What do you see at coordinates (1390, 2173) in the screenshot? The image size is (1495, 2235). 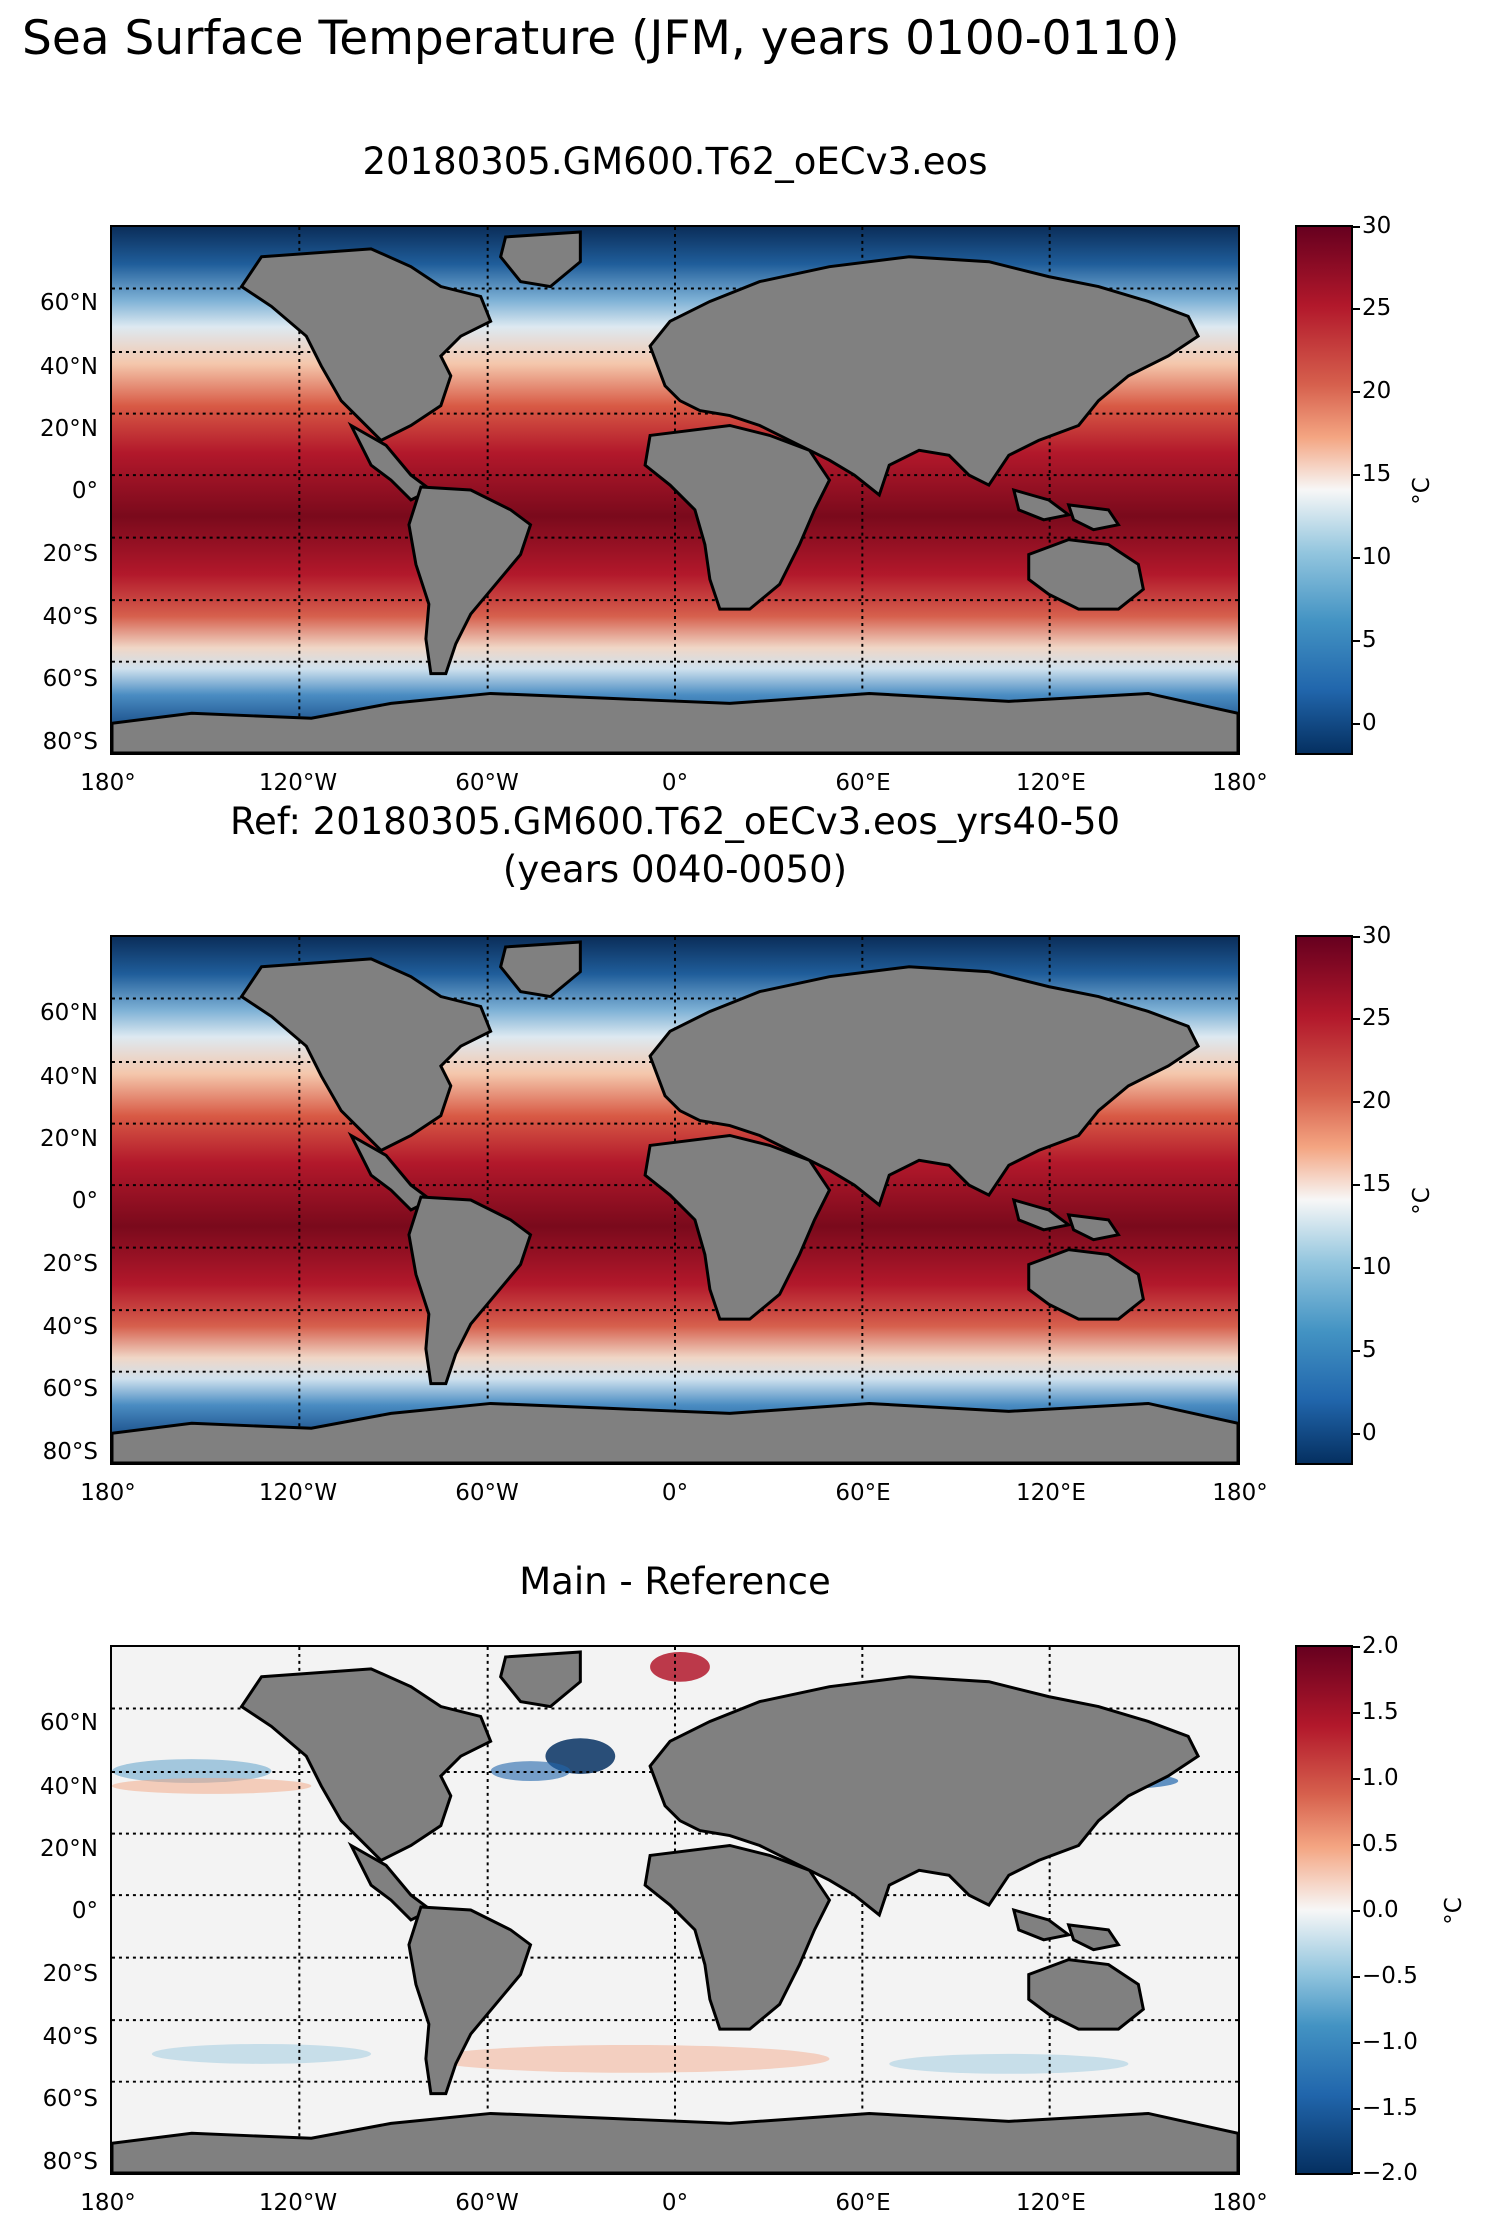 I see `colorbar-tick: −2.0` at bounding box center [1390, 2173].